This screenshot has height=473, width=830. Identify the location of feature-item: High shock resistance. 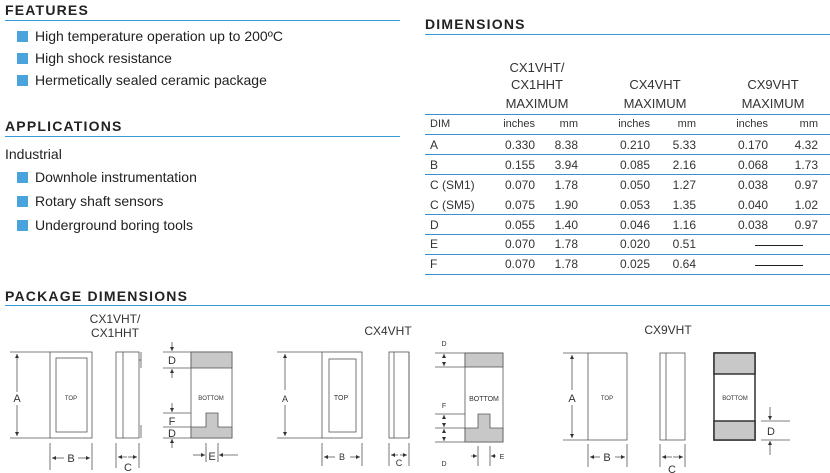
(103, 58).